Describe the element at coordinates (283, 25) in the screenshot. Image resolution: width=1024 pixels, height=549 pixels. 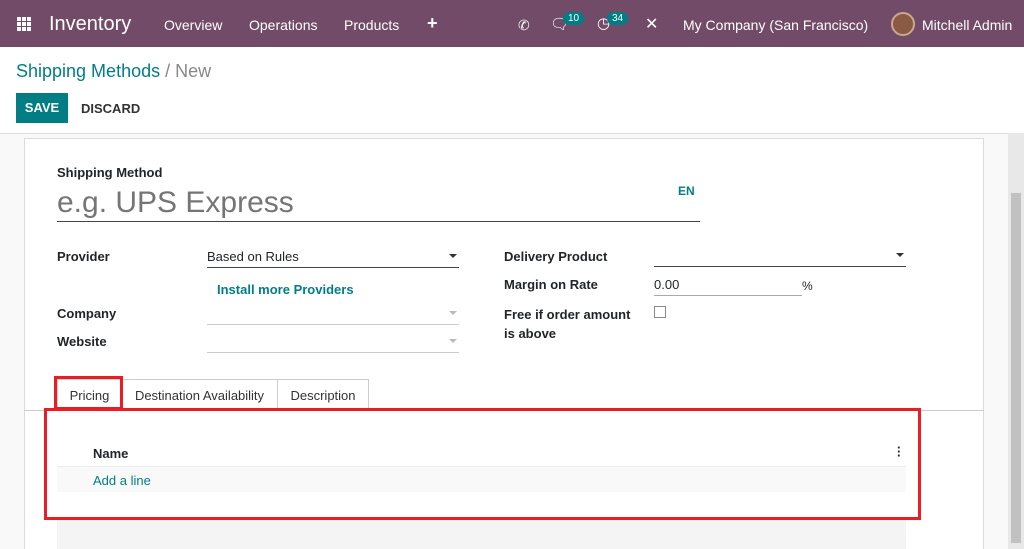
I see `menu-operations: Operations` at that location.